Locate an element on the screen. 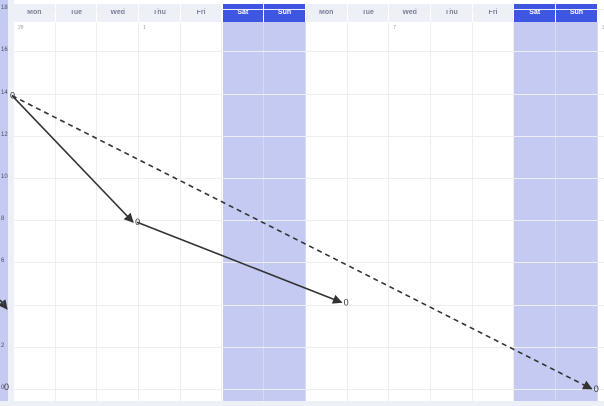 Image resolution: width=604 pixels, height=406 pixels. date-number: 7 is located at coordinates (395, 28).